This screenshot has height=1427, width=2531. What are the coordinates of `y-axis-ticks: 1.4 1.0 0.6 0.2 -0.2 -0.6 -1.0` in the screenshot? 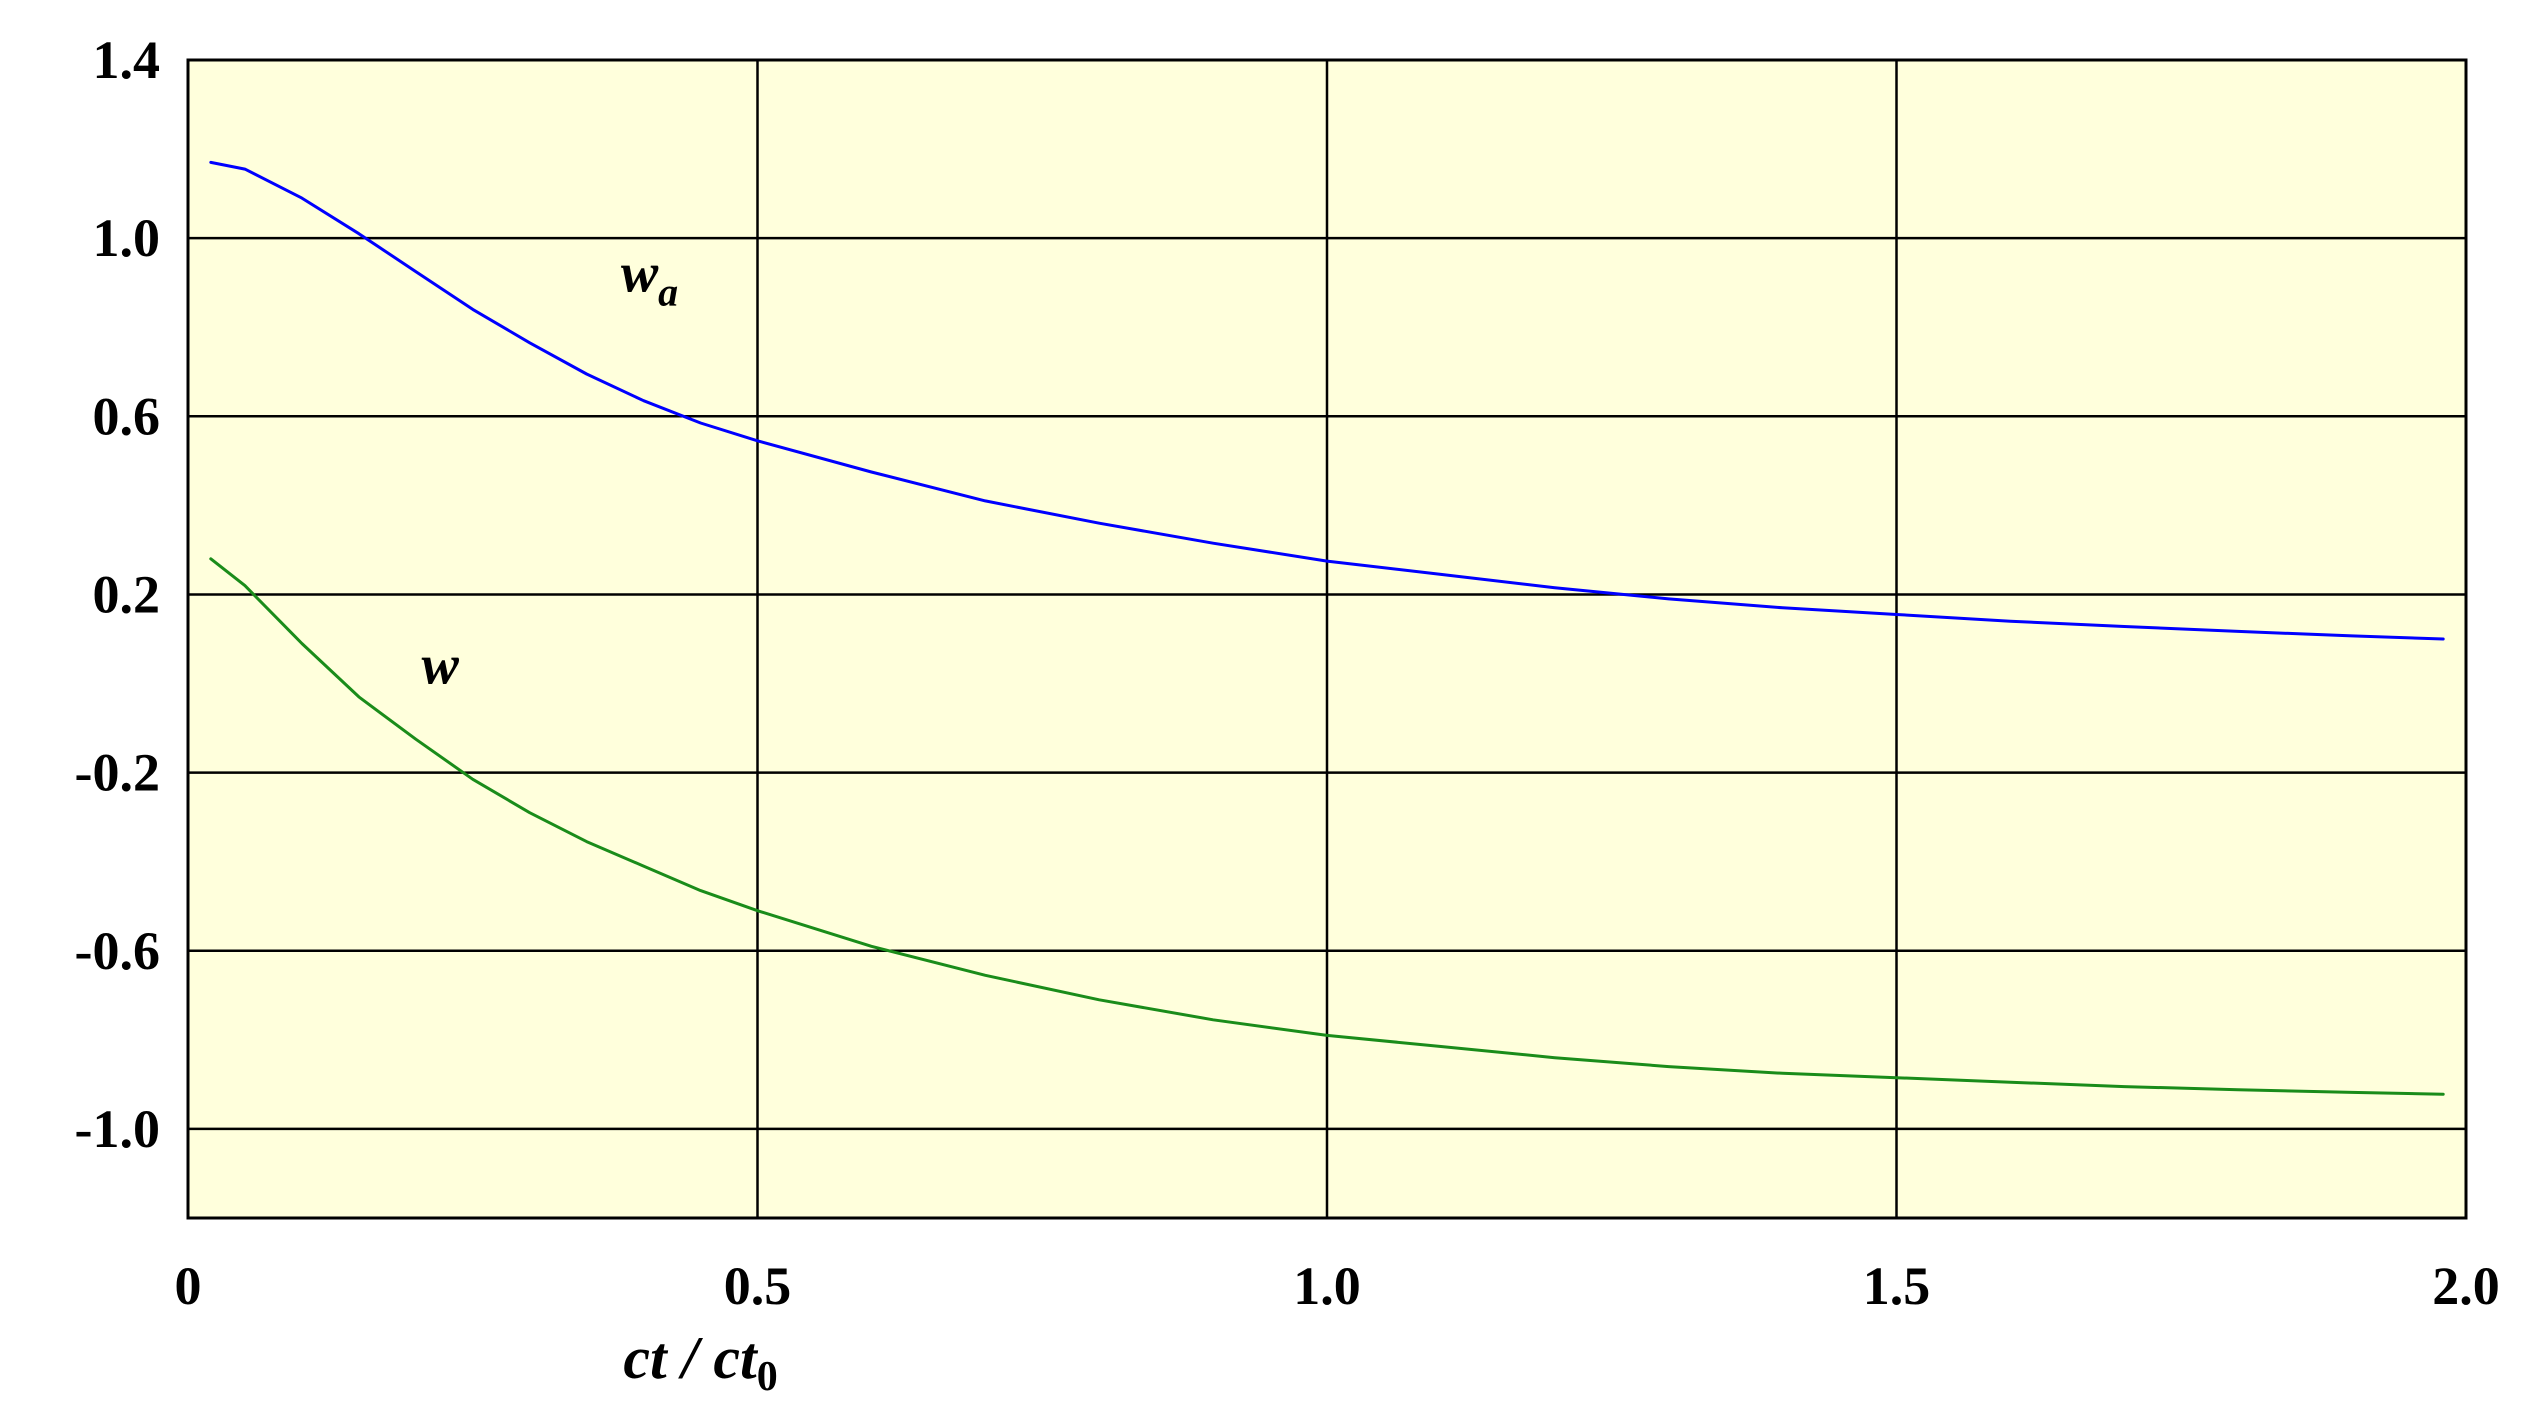 It's located at (117, 594).